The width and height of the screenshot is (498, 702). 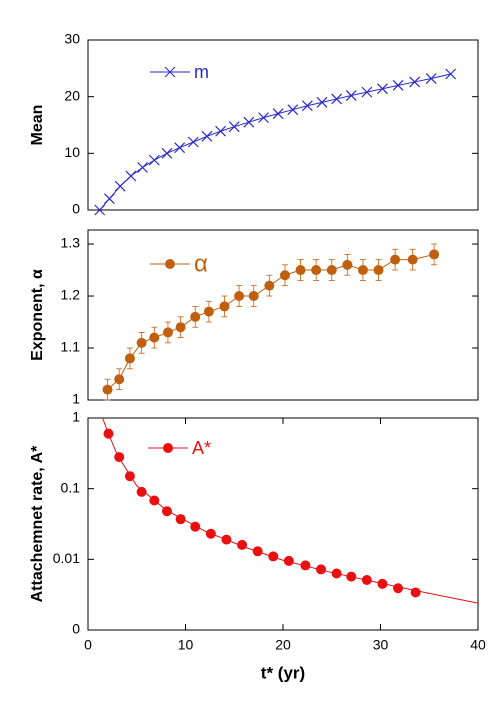 What do you see at coordinates (72, 39) in the screenshot?
I see `y-tick-label: 30` at bounding box center [72, 39].